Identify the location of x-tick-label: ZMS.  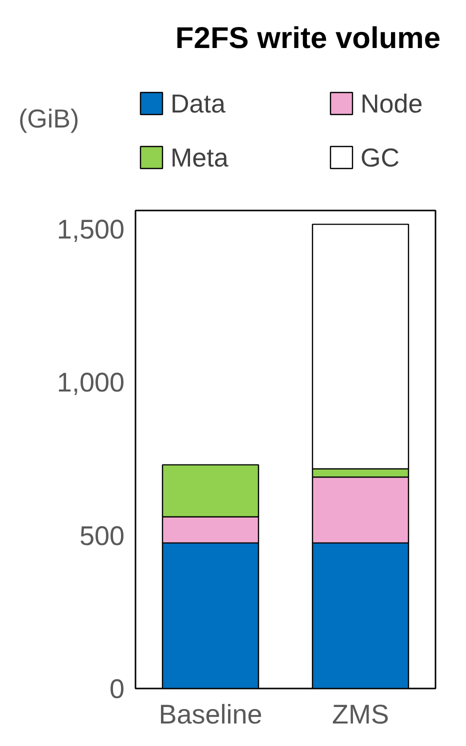
(361, 715).